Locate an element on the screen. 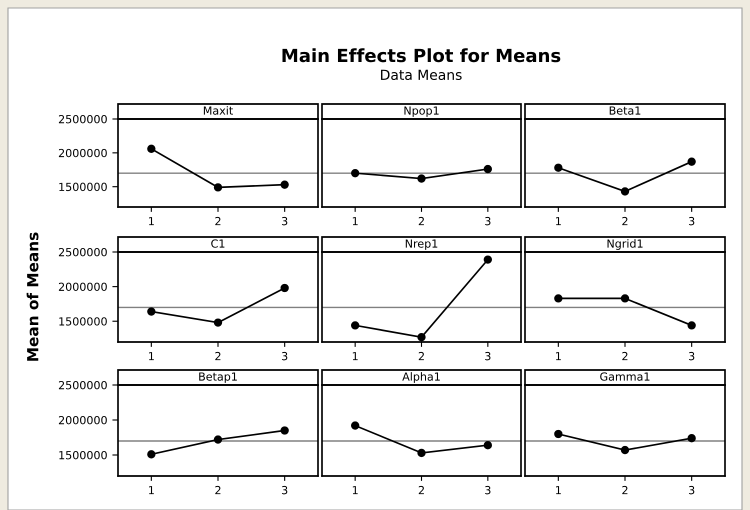 The width and height of the screenshot is (750, 510). y-axis-title: Mean of Means is located at coordinates (32, 296).